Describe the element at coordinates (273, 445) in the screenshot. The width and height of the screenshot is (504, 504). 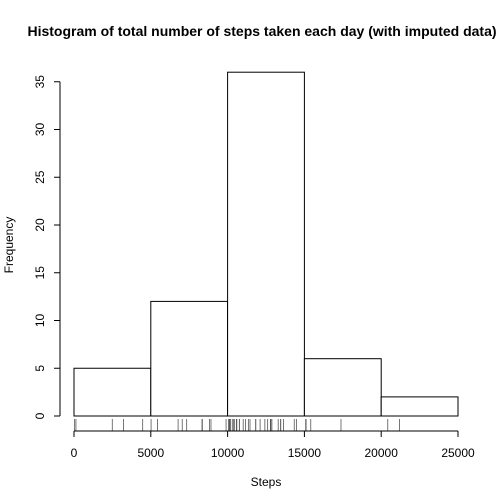
I see `x-axis: 0 5000 10000 15000 20000 25000` at that location.